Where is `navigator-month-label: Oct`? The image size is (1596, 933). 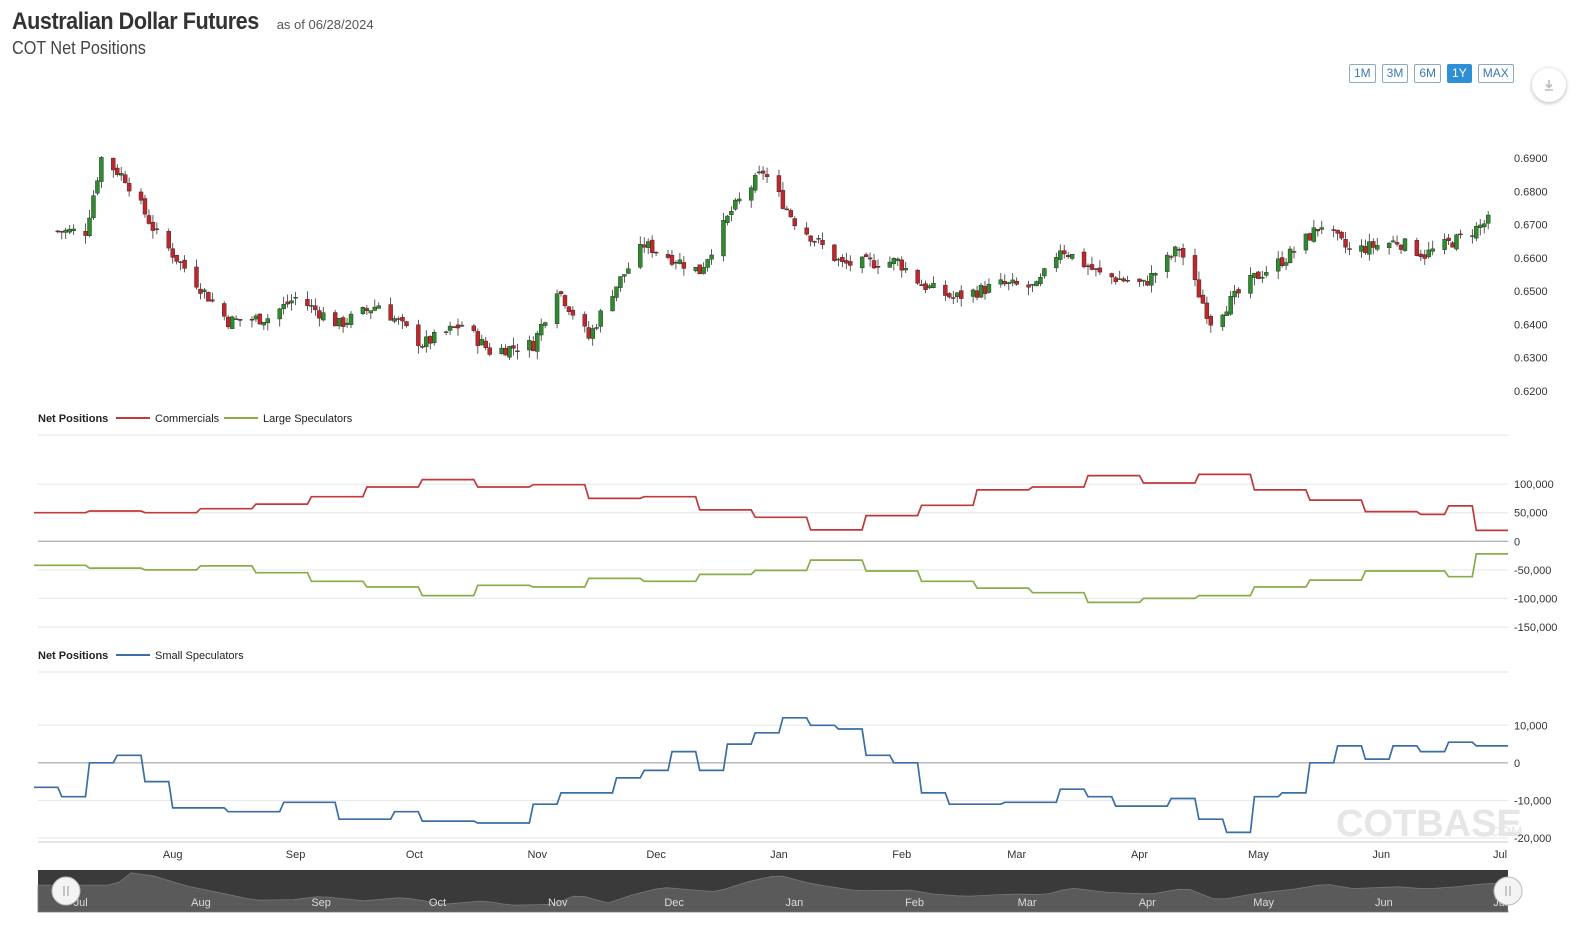 navigator-month-label: Oct is located at coordinates (437, 903).